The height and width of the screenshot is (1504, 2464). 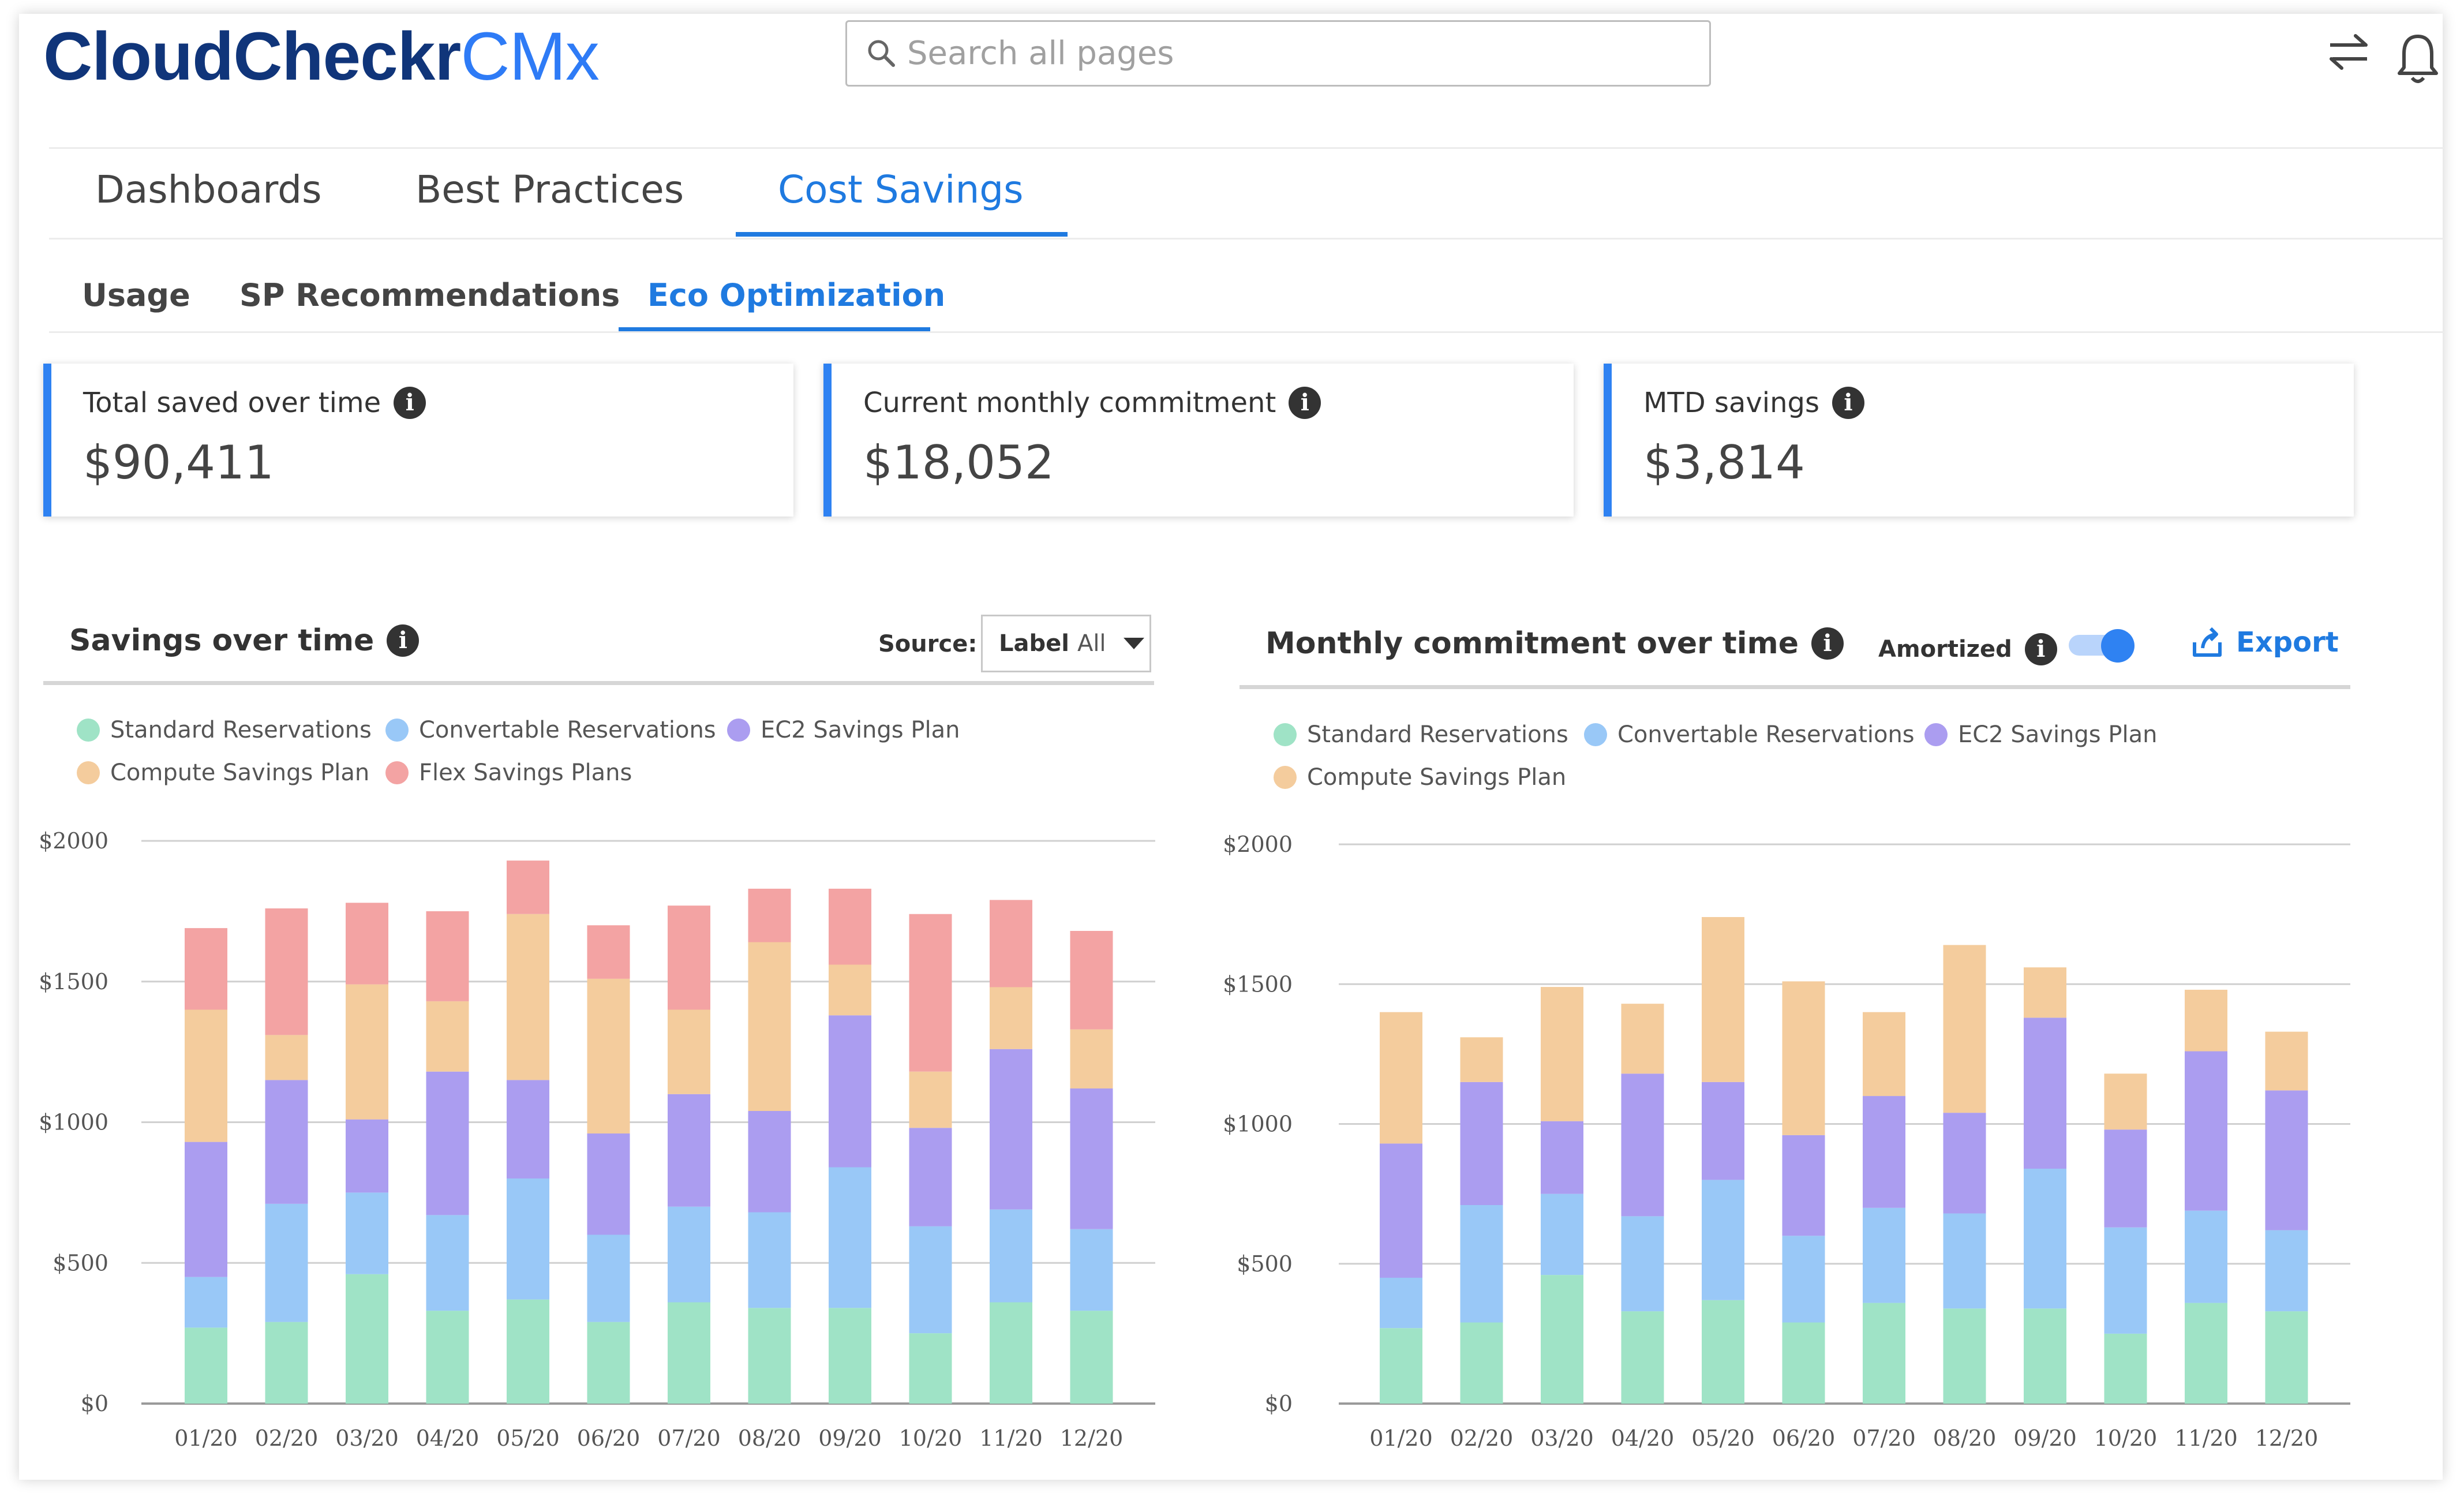 I want to click on search-box, so click(x=1278, y=54).